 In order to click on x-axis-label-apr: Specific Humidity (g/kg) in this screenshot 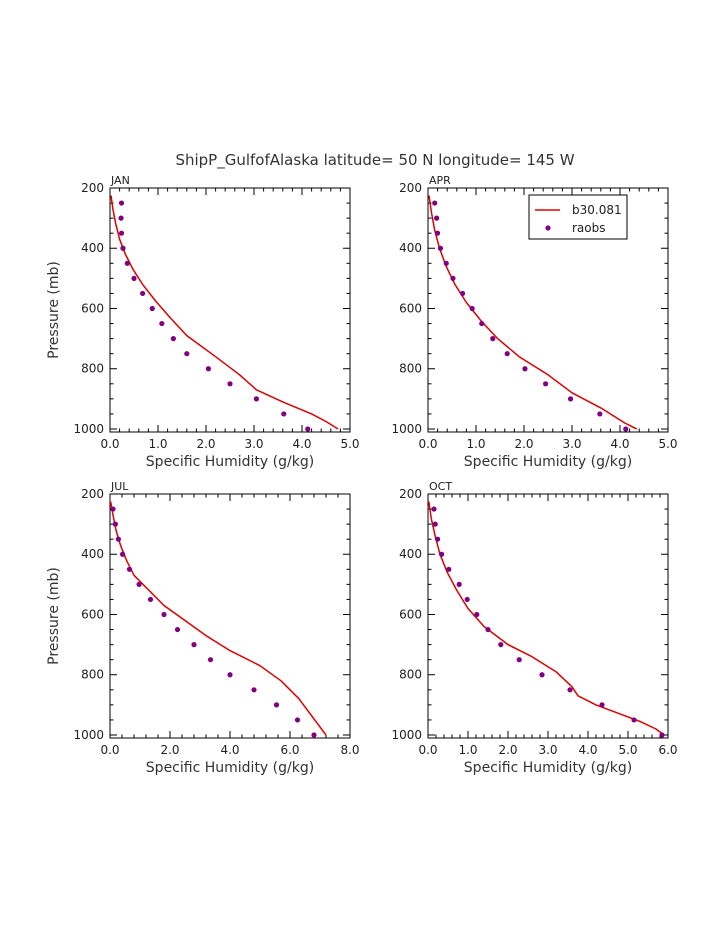, I will do `click(548, 462)`.